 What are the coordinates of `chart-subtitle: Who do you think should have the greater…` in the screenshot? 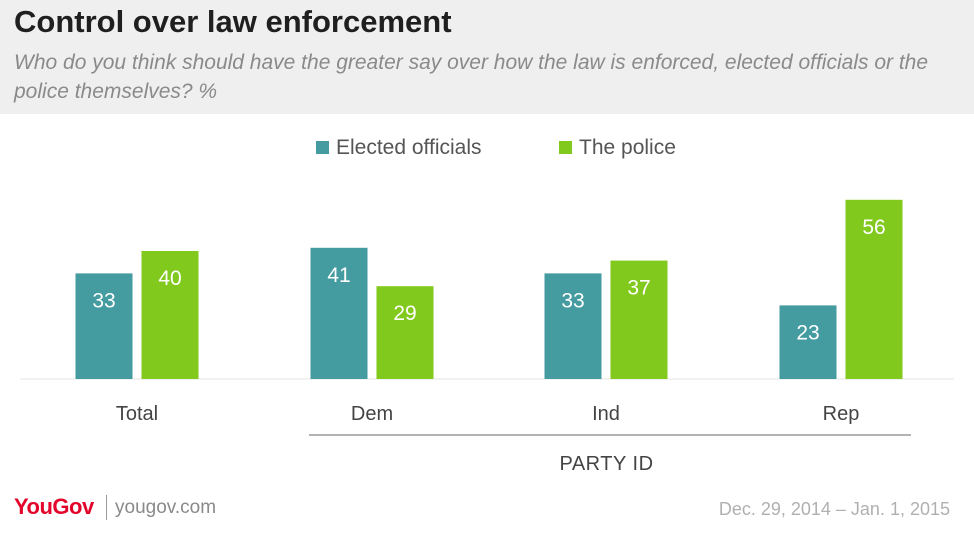 It's located at (471, 77).